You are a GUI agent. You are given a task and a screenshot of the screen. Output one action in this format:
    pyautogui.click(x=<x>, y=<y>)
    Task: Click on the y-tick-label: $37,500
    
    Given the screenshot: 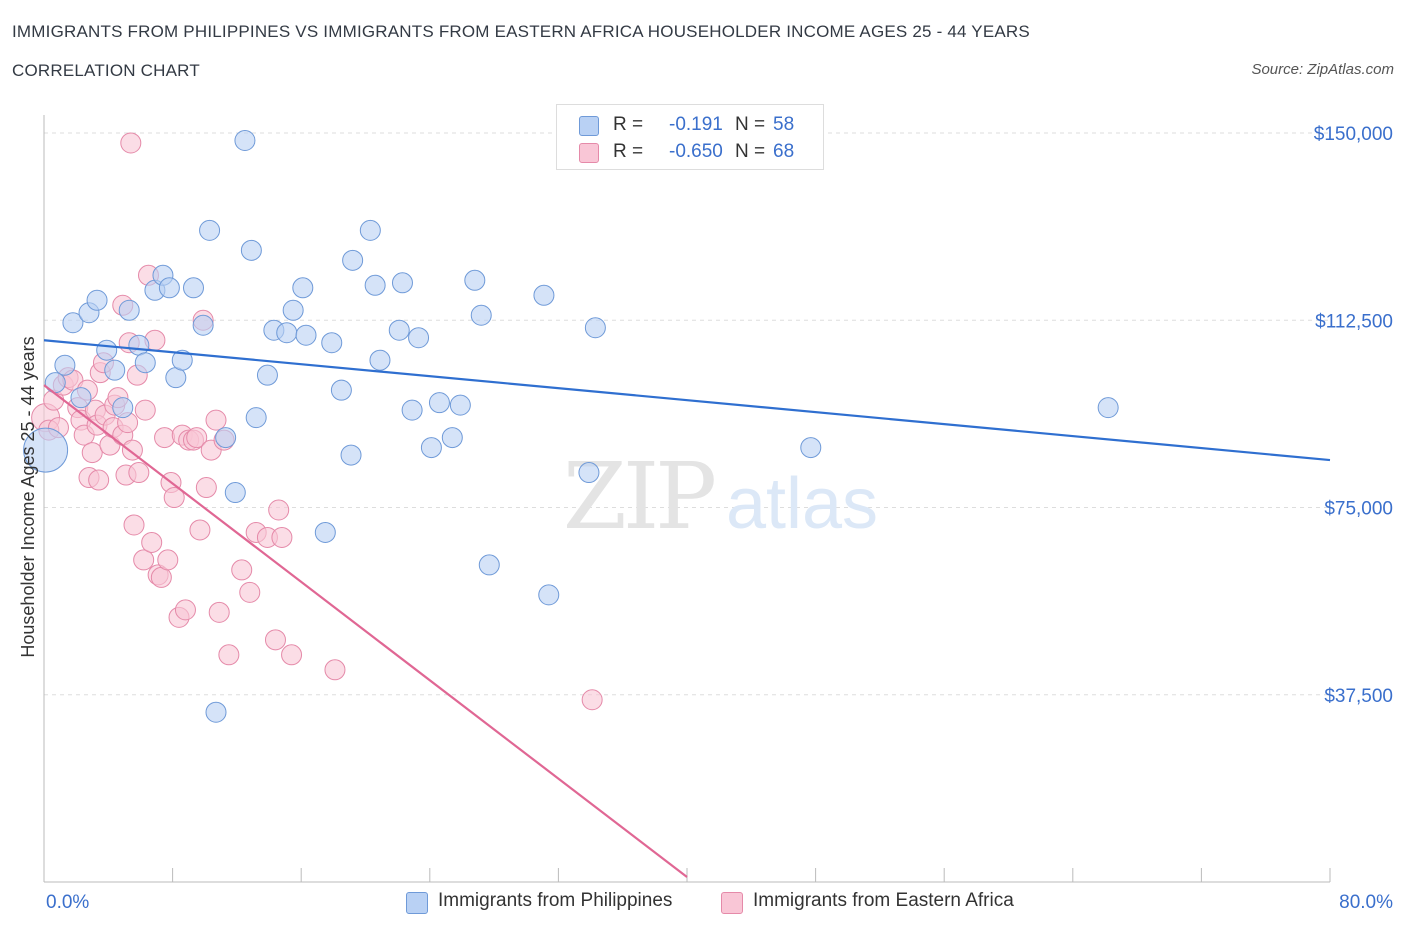 What is the action you would take?
    pyautogui.click(x=1358, y=696)
    